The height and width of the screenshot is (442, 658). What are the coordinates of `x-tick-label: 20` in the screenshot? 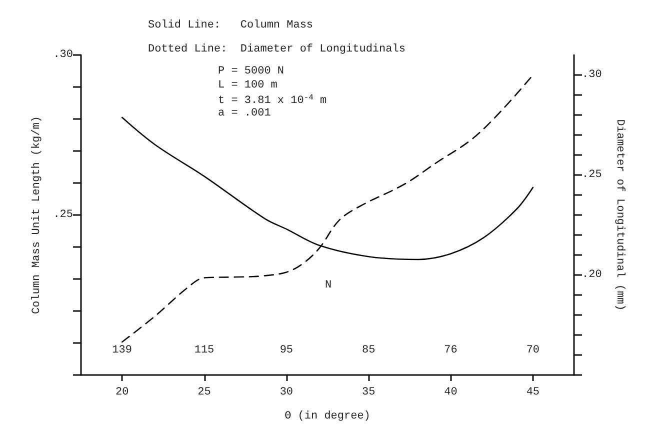 It's located at (122, 392).